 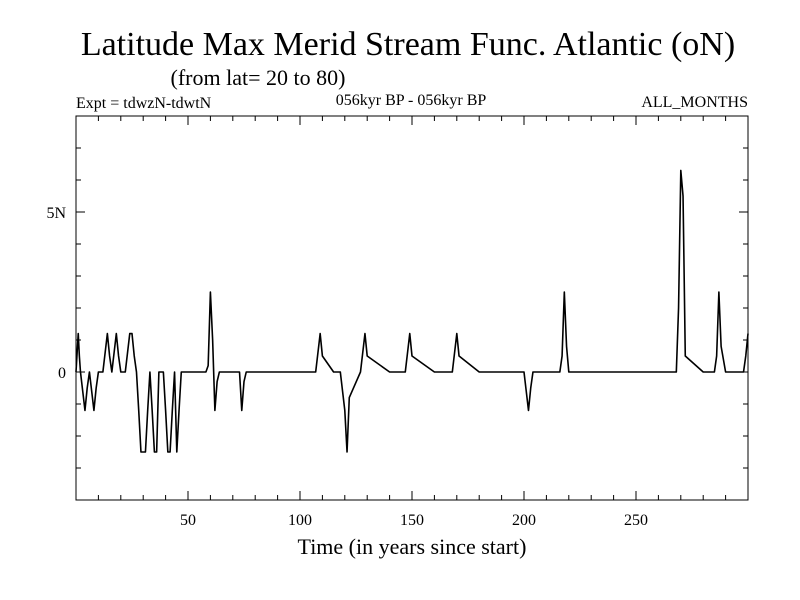 What do you see at coordinates (56, 293) in the screenshot?
I see `y-tick-labels: 0 5N` at bounding box center [56, 293].